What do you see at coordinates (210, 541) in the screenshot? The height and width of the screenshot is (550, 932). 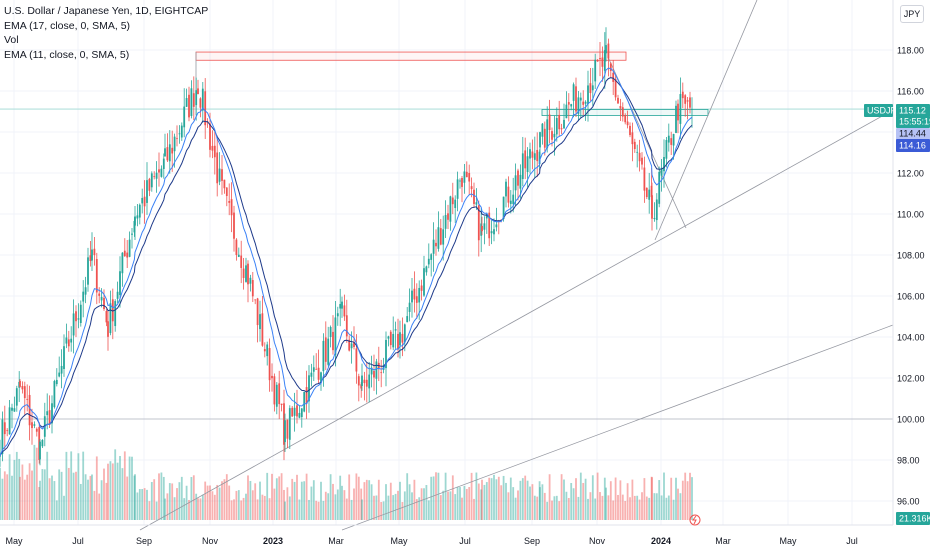 I see `x-tick-label: Nov` at bounding box center [210, 541].